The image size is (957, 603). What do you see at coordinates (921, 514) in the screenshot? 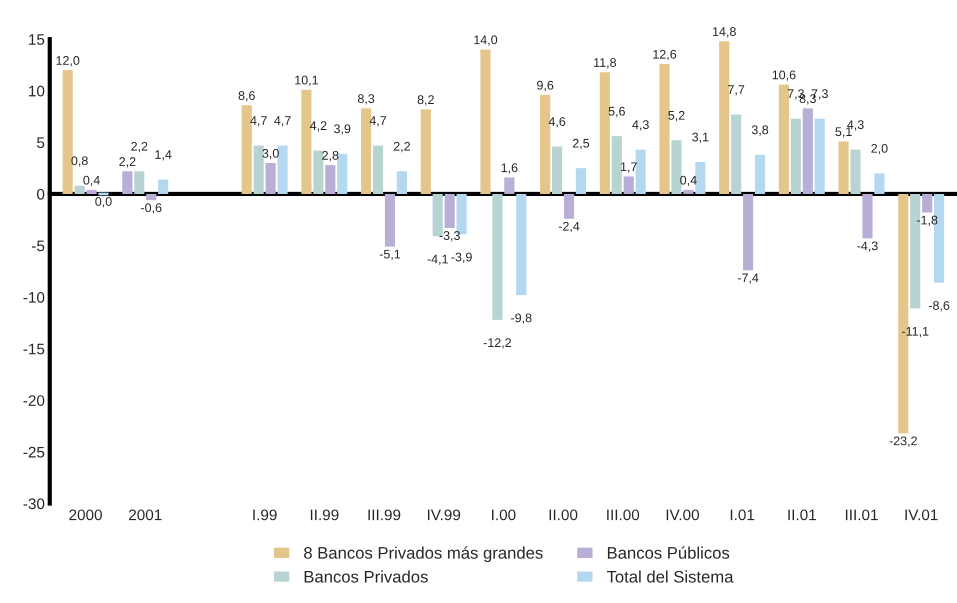
I see `x-tick-label: IV.01` at bounding box center [921, 514].